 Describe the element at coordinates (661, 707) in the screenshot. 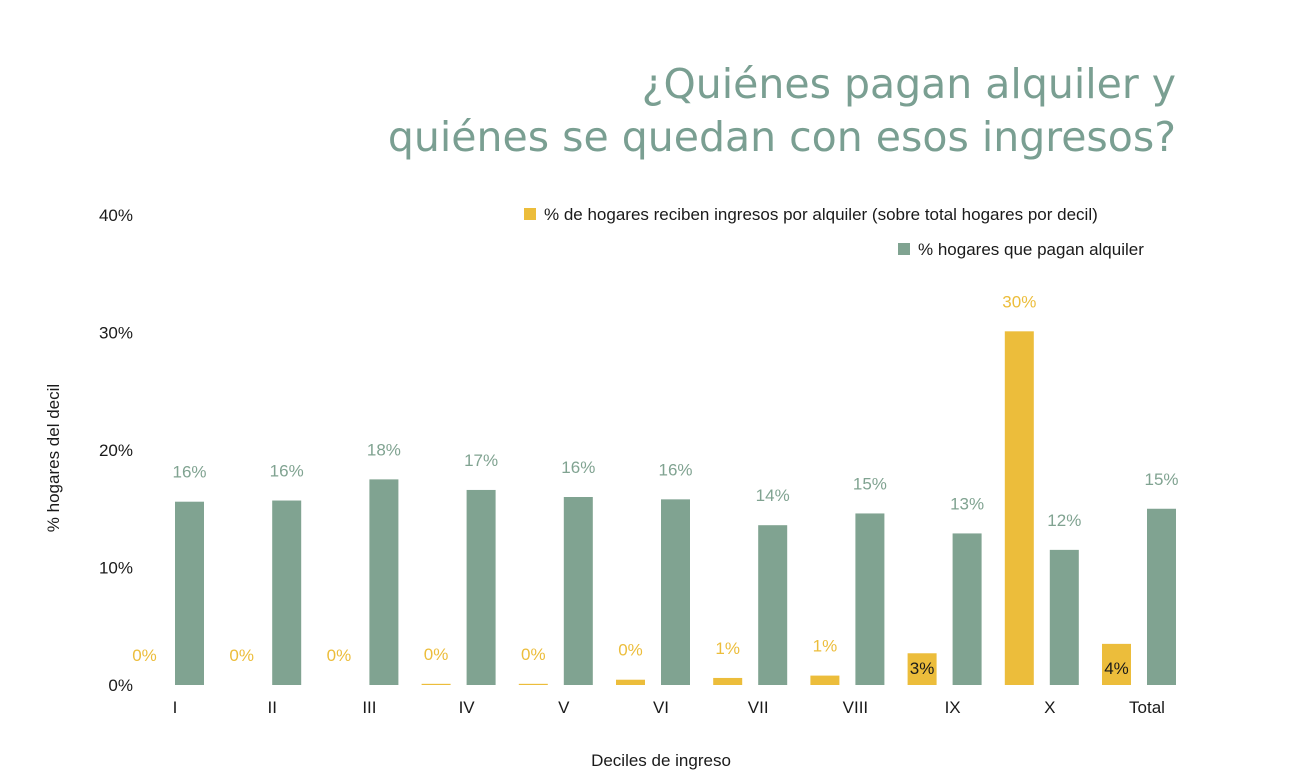

I see `x-tick-label: VI` at that location.